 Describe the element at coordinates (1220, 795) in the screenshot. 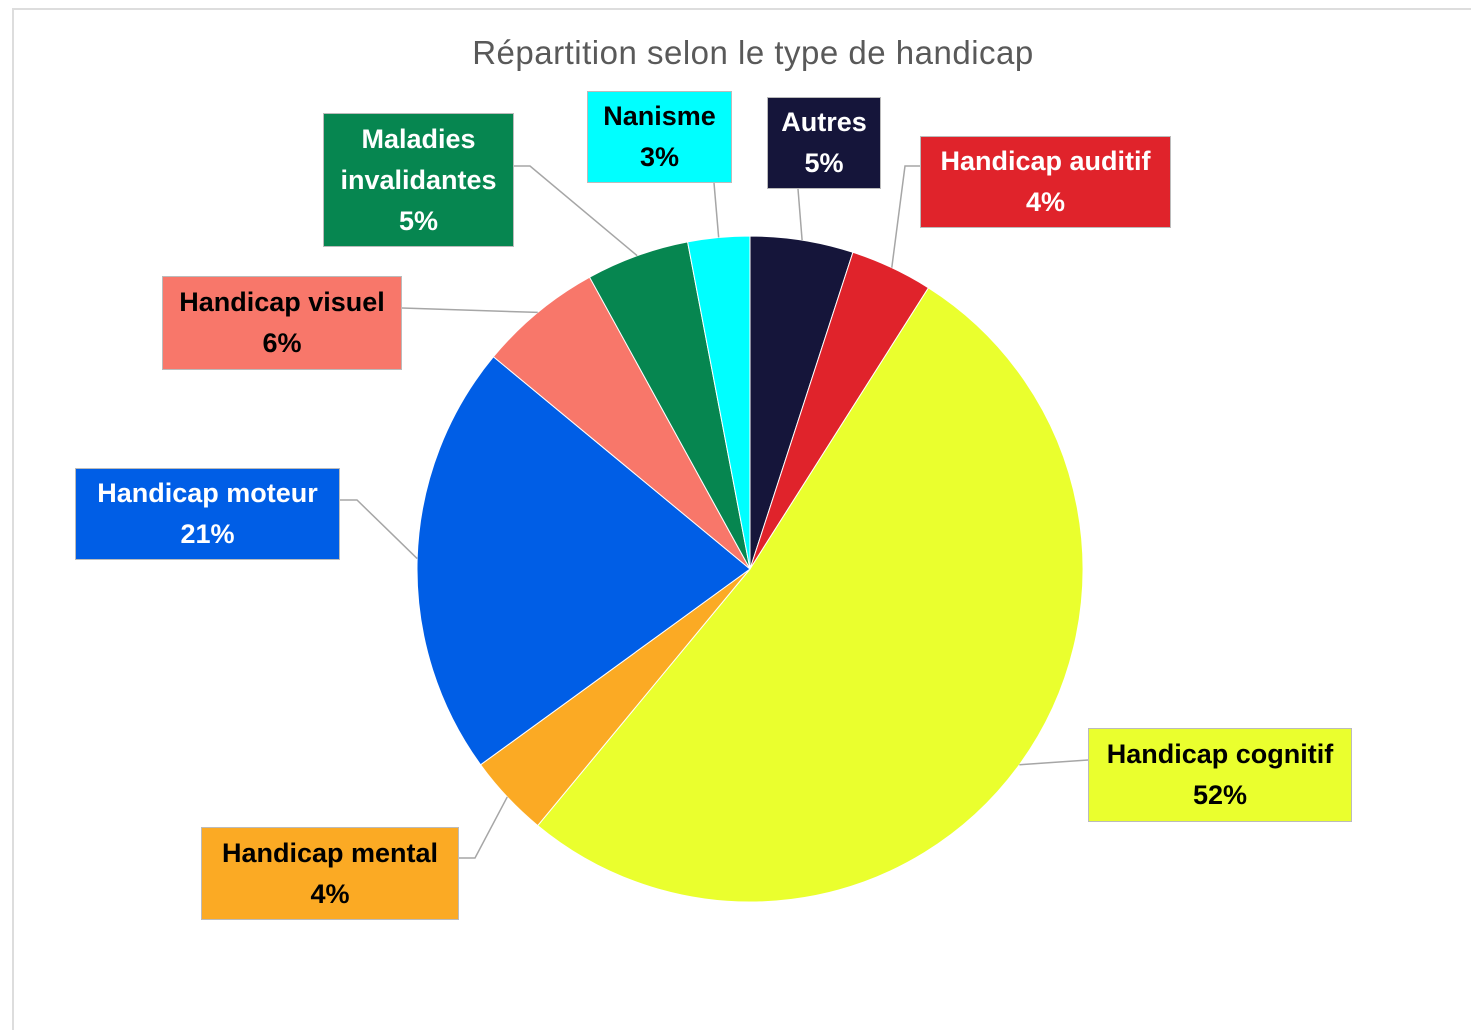

I see `label-value: 52%` at that location.